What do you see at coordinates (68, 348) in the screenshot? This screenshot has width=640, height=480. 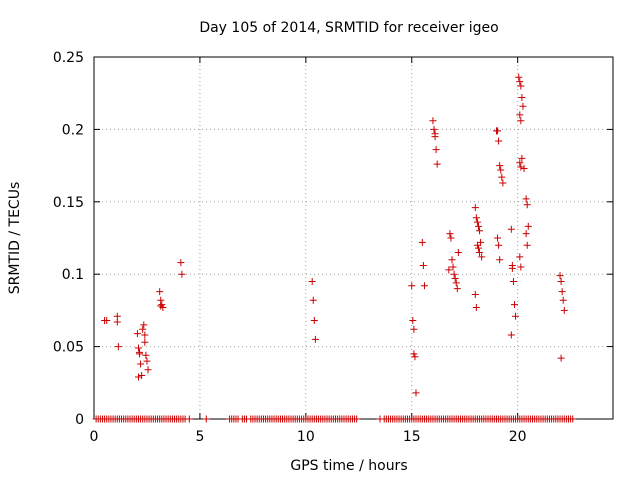 I see `y-tick-label: 0.05` at bounding box center [68, 348].